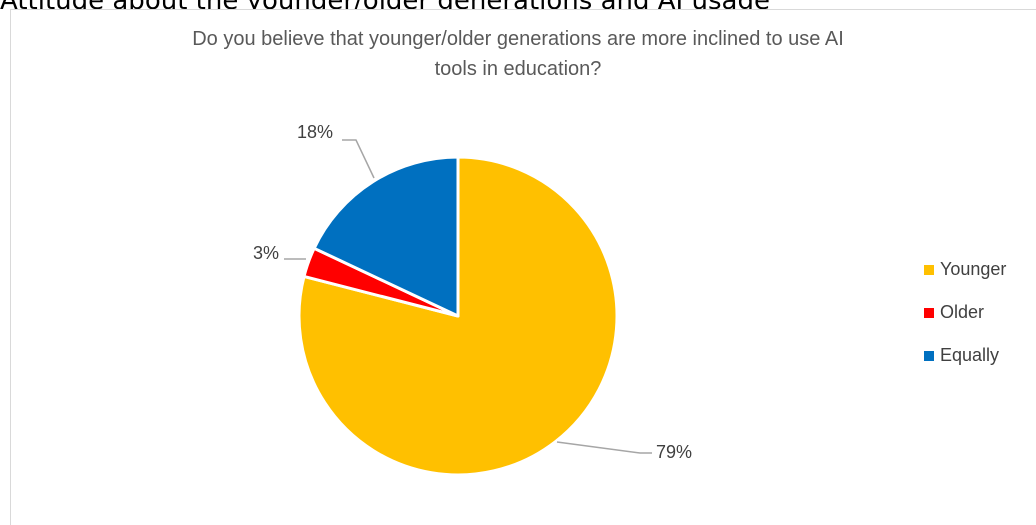  I want to click on data-label-equally: 18%, so click(315, 132).